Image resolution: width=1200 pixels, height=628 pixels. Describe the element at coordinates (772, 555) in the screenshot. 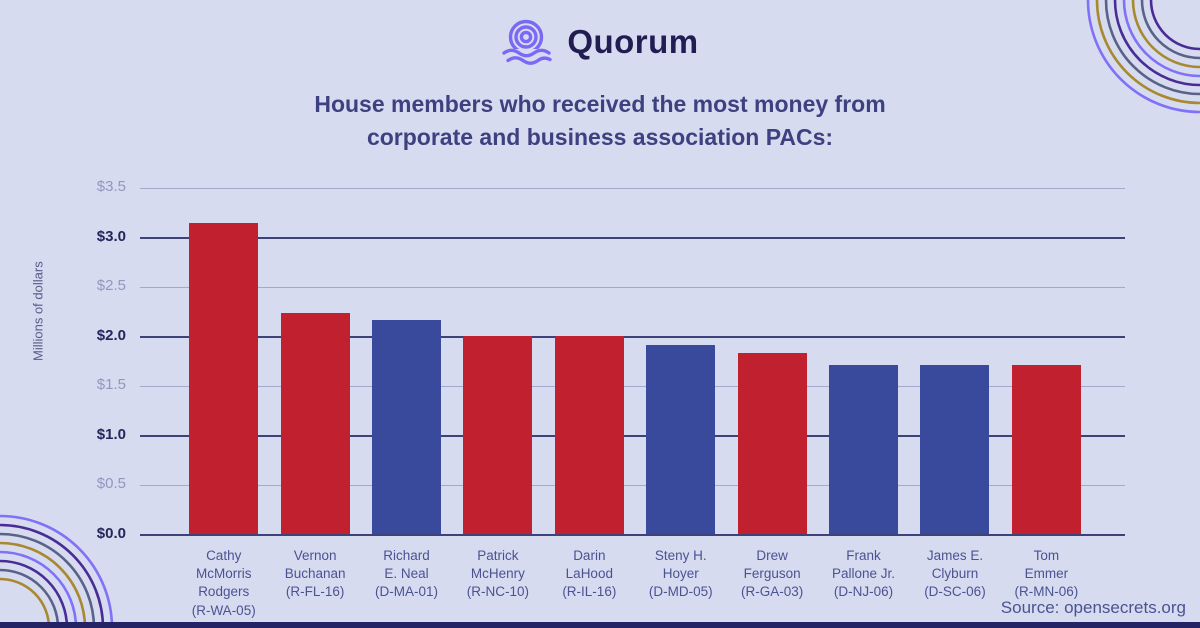

I see `x-axis-label-line: Drew` at that location.